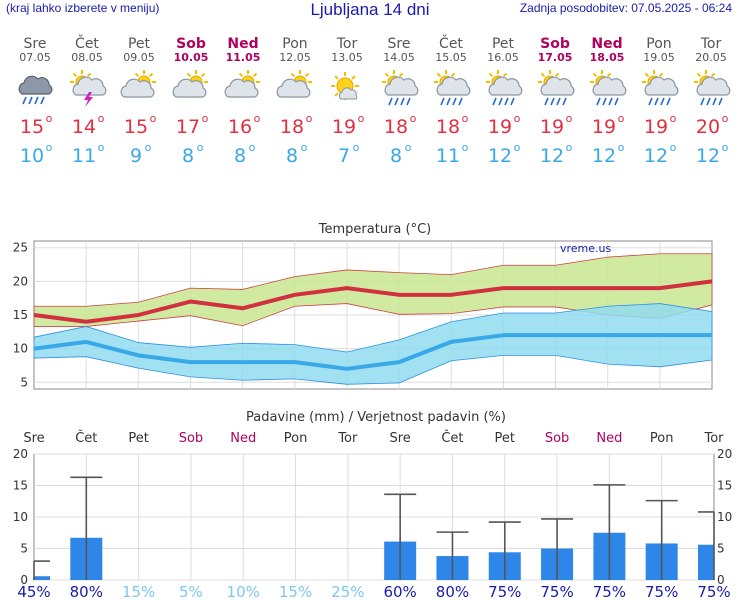 This screenshot has height=600, width=740. Describe the element at coordinates (86, 591) in the screenshot. I see `probability-label: 80%` at that location.